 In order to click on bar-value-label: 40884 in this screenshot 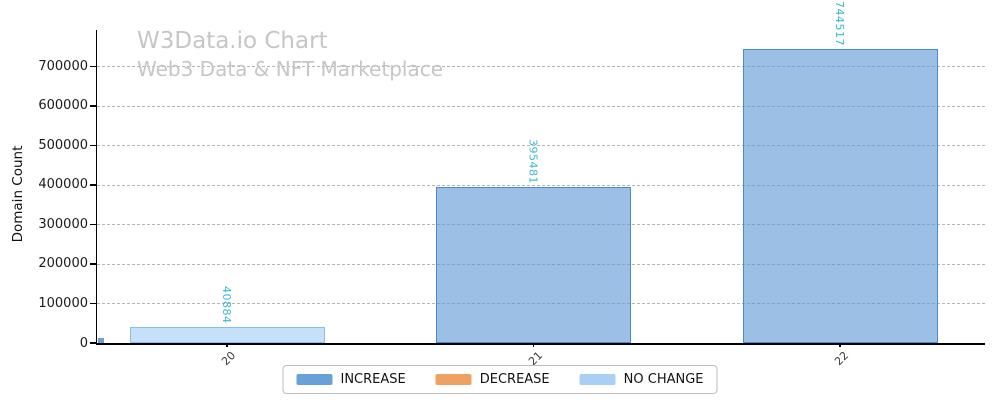, I will do `click(226, 305)`.